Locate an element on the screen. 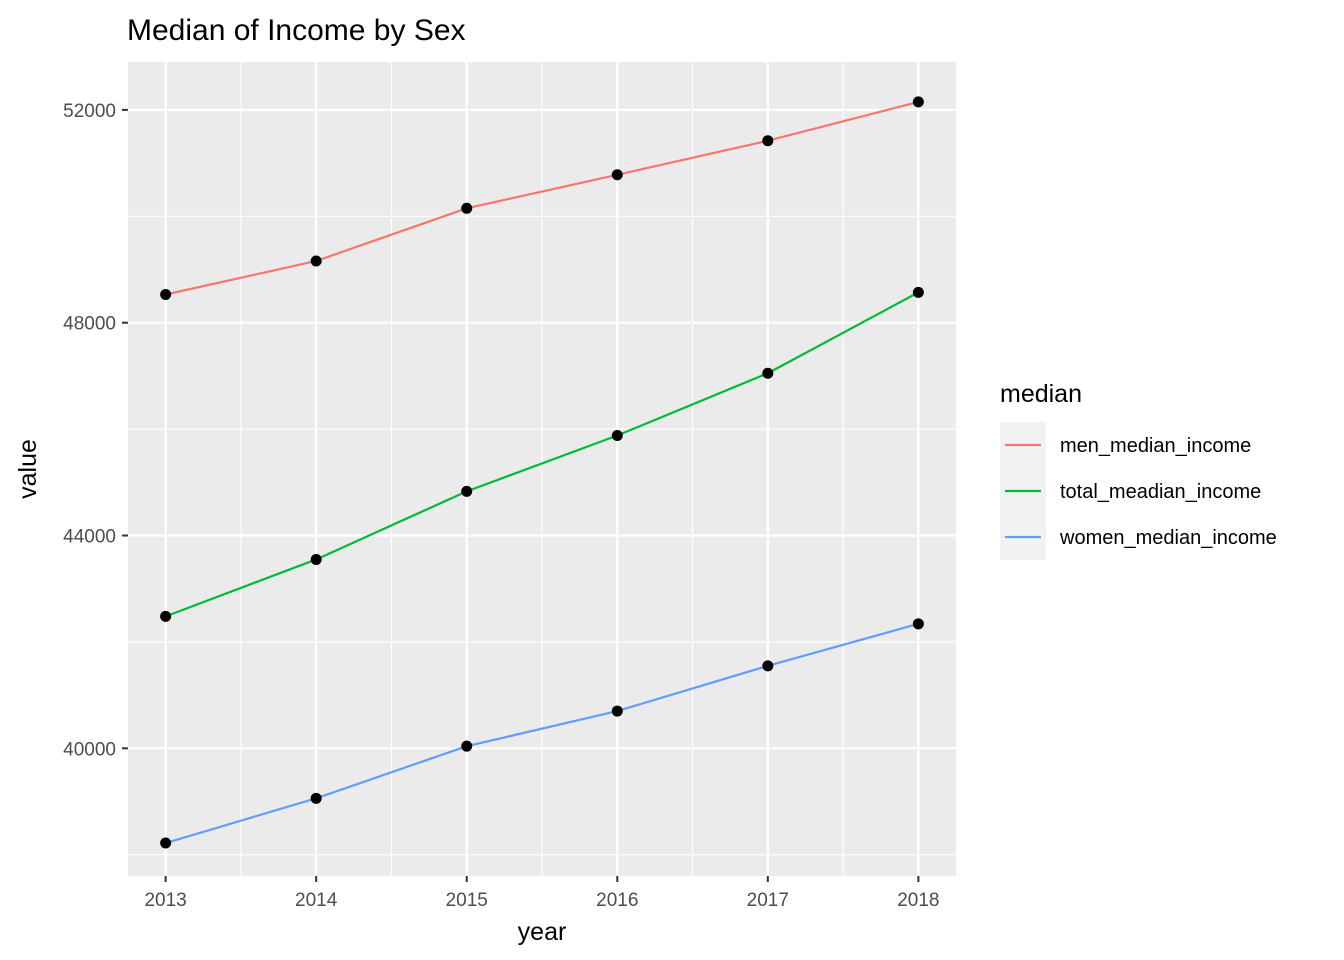  legend-title: median is located at coordinates (1041, 394).